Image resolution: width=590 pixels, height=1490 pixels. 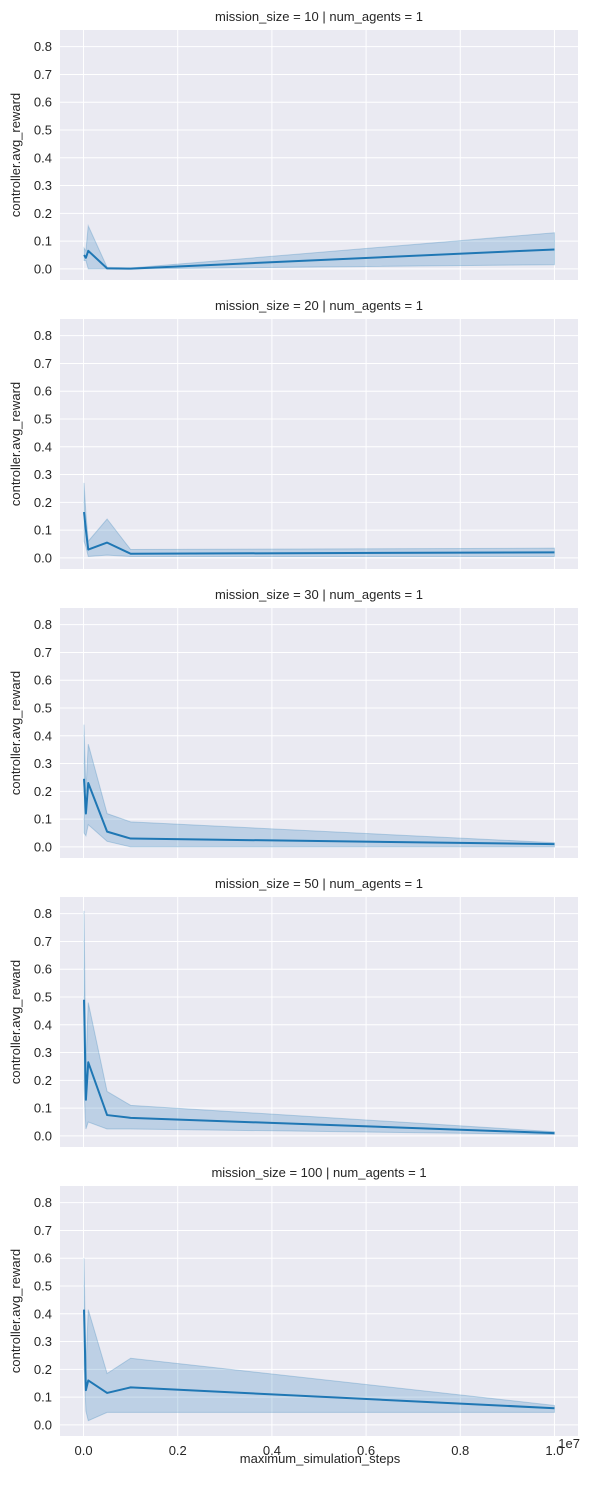 I want to click on x-tick-label: 1.0, so click(x=554, y=1450).